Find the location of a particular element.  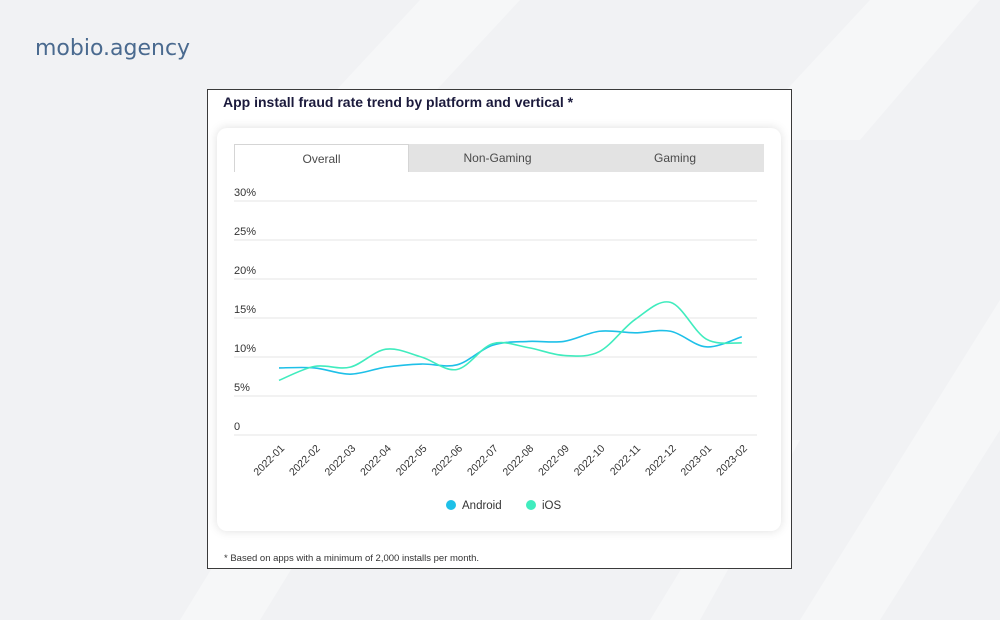

y-tick-label: 15% is located at coordinates (245, 310).